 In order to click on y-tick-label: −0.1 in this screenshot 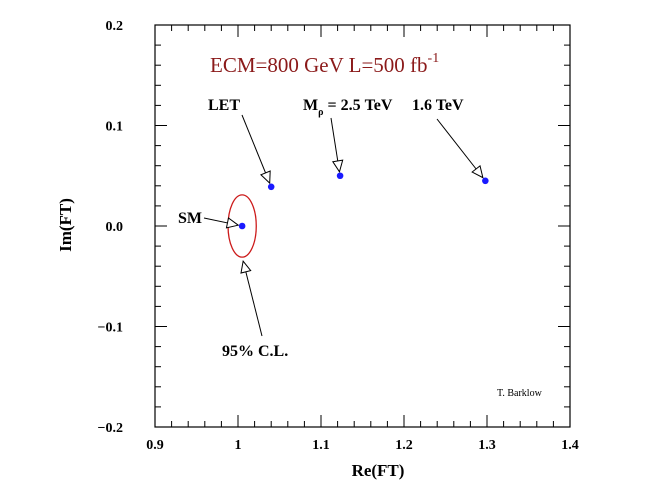, I will do `click(110, 328)`.